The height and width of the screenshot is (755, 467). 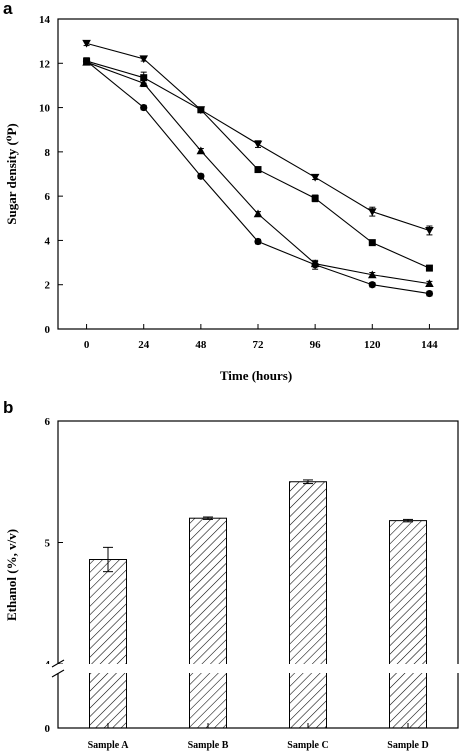 What do you see at coordinates (51, 175) in the screenshot?
I see `y-axis-ticks-a: 0 2 4 6 8 10 12 14` at bounding box center [51, 175].